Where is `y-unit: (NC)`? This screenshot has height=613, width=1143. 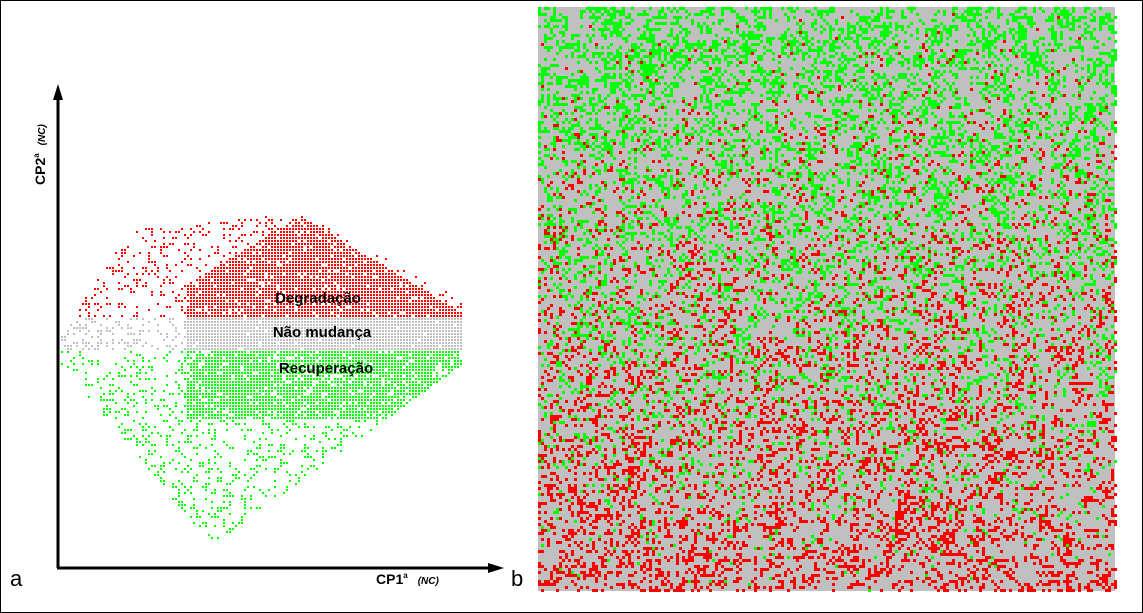
y-unit: (NC) is located at coordinates (42, 135).